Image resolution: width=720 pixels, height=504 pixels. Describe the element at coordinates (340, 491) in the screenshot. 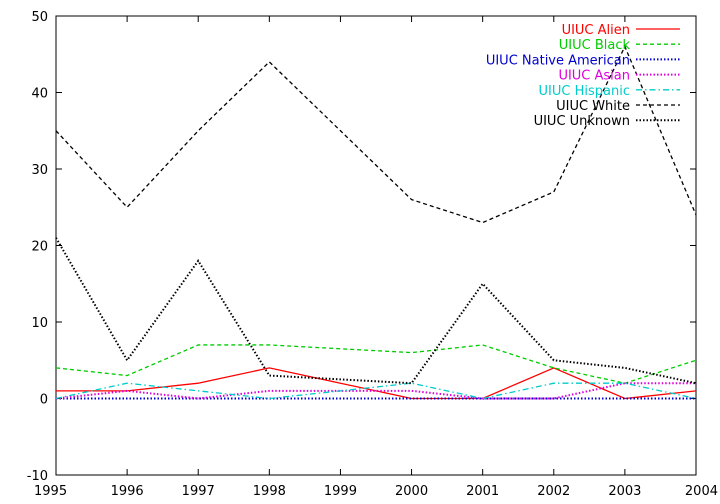

I see `x-tick-label: 1999` at that location.